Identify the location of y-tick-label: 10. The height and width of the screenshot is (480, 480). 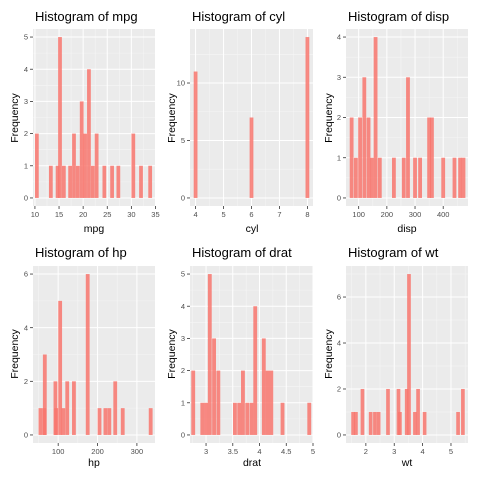
(181, 83).